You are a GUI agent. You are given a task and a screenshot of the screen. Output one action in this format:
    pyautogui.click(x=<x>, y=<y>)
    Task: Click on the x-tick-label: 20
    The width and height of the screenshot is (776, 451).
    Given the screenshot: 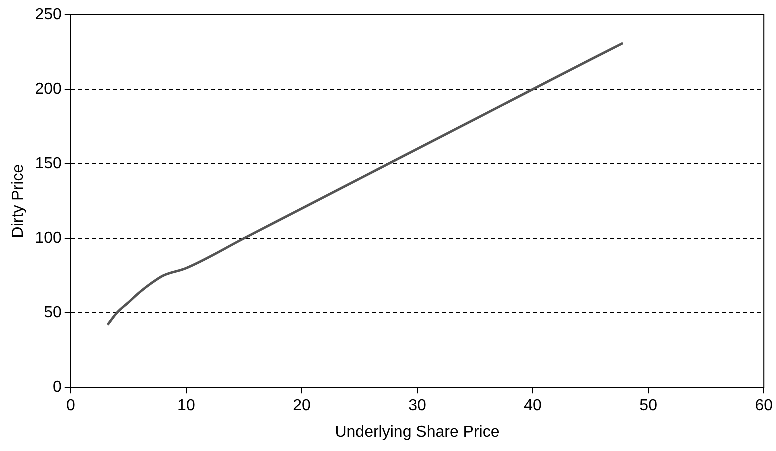 What is the action you would take?
    pyautogui.click(x=302, y=406)
    